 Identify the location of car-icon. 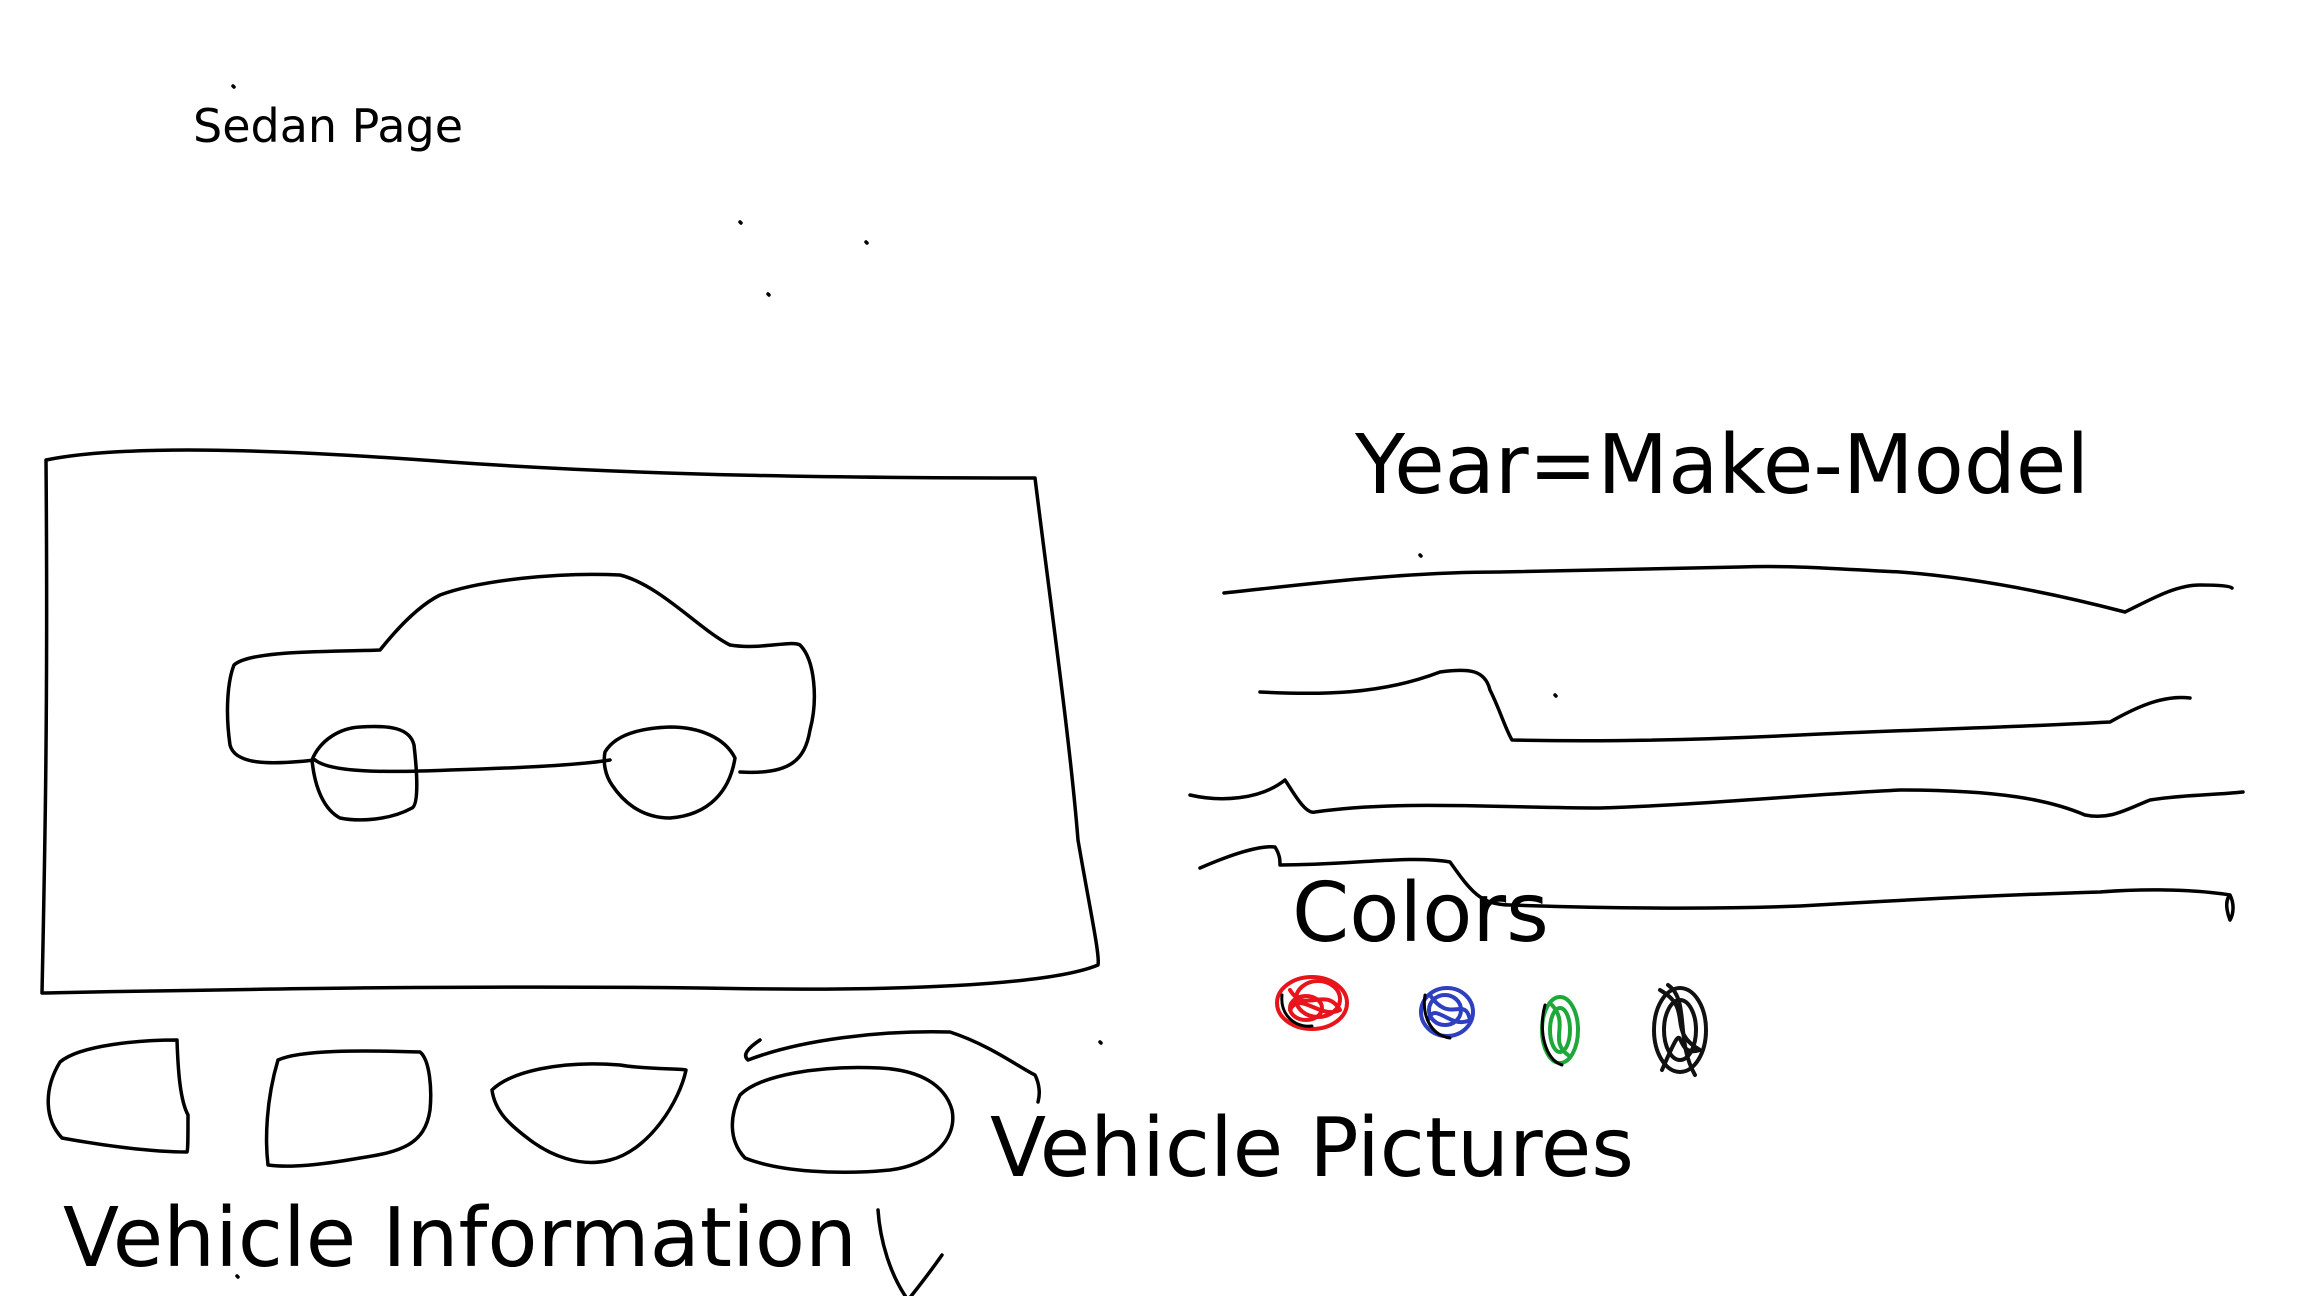
(521, 697).